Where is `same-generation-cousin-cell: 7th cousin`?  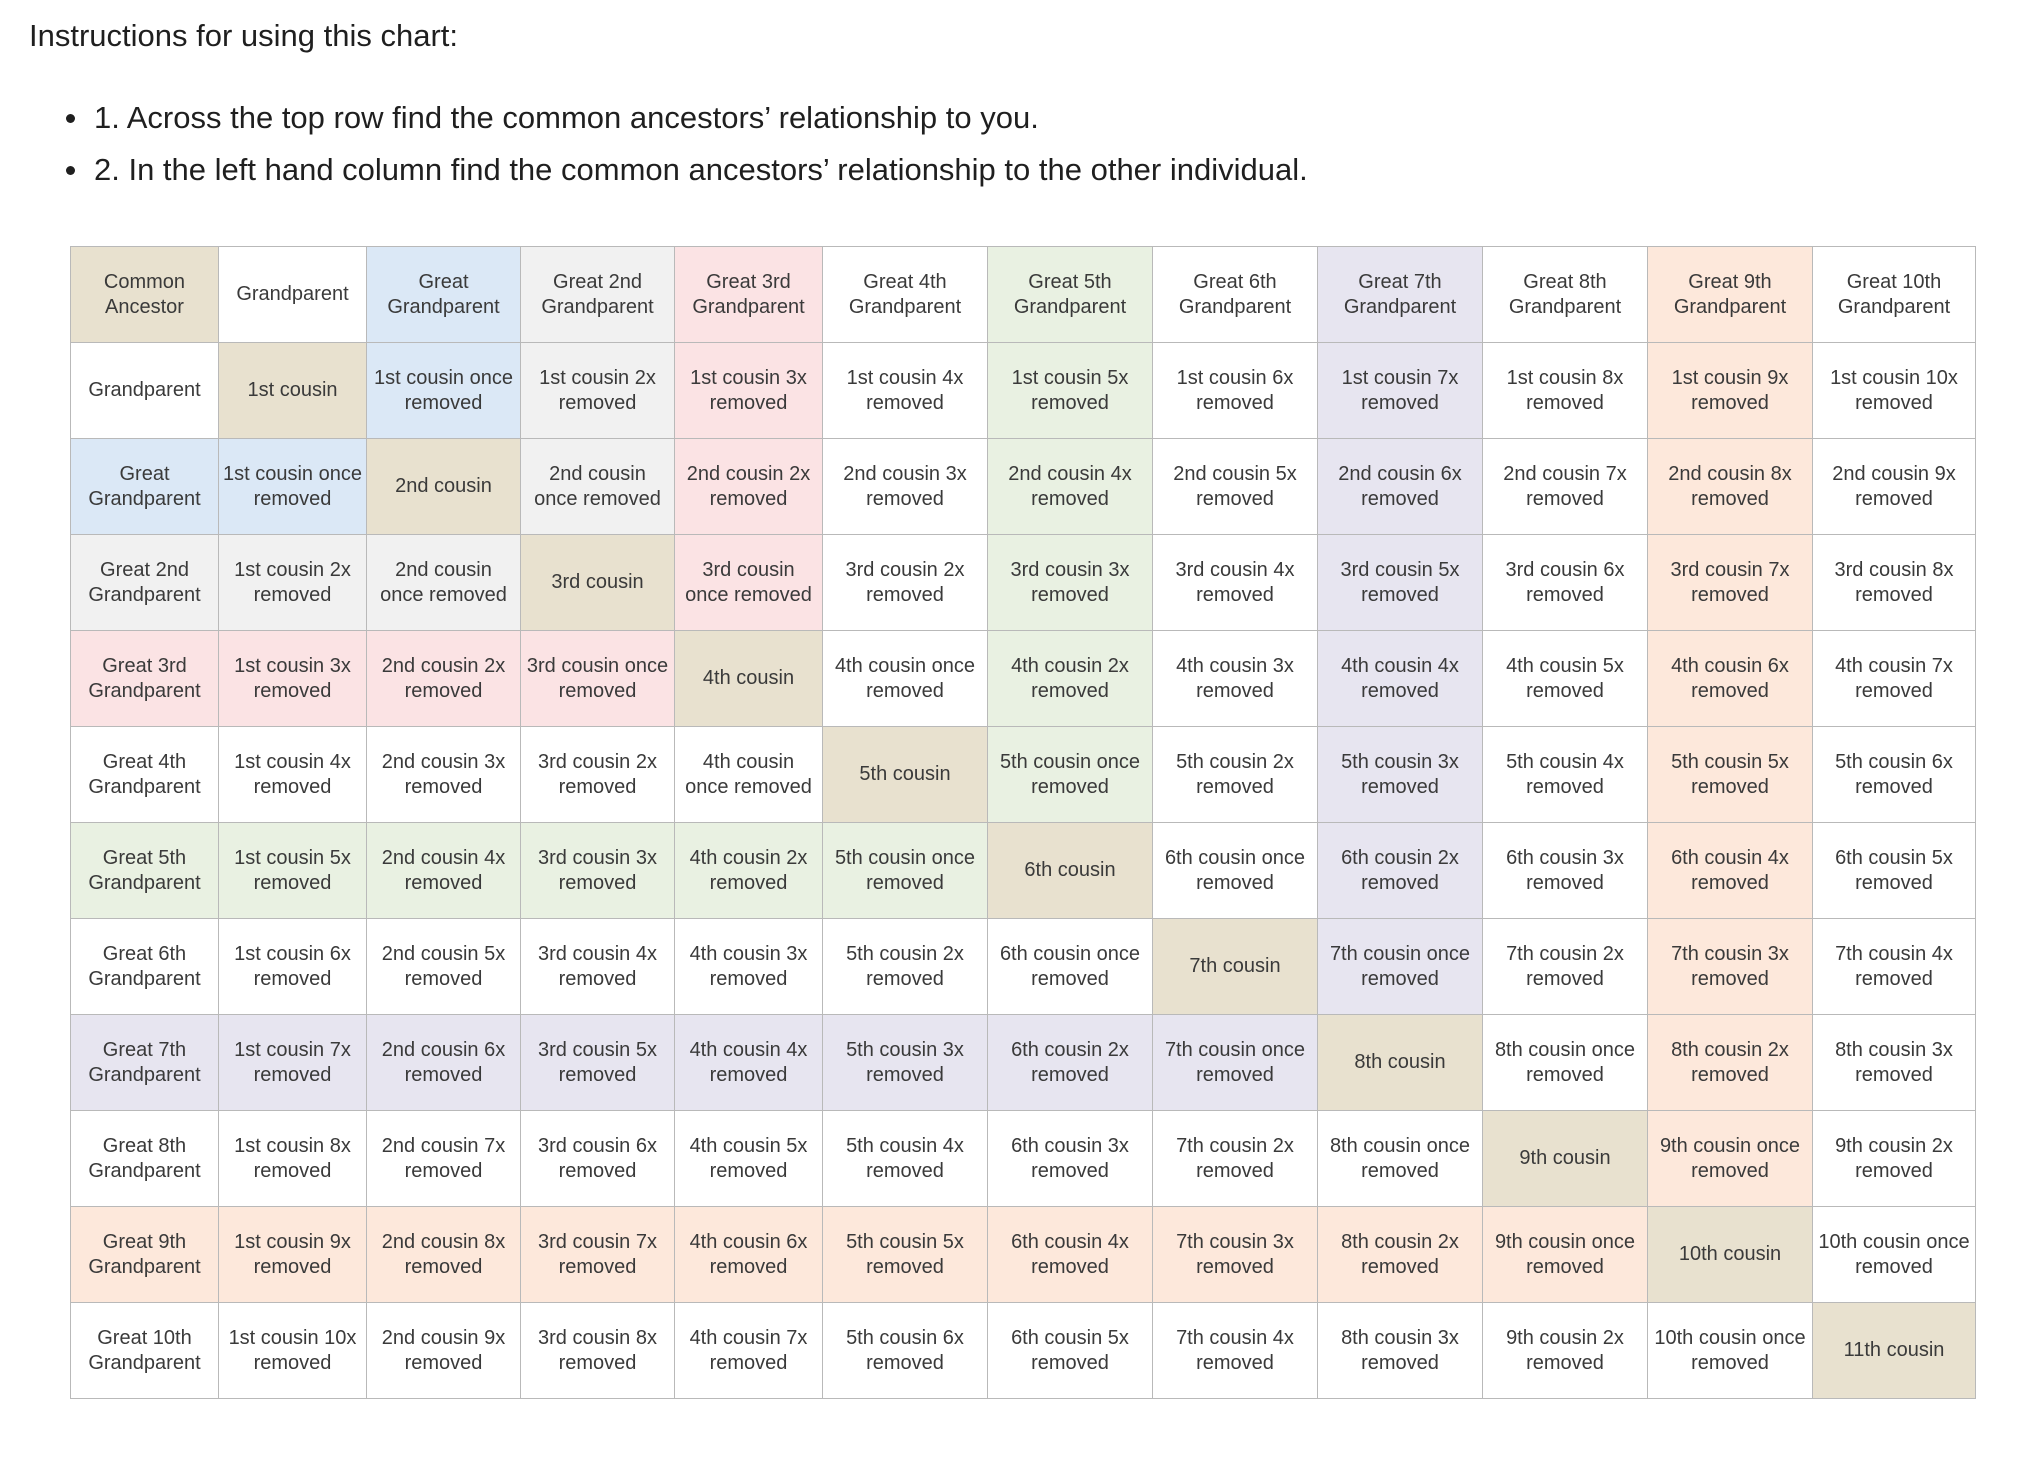
same-generation-cousin-cell: 7th cousin is located at coordinates (1235, 966).